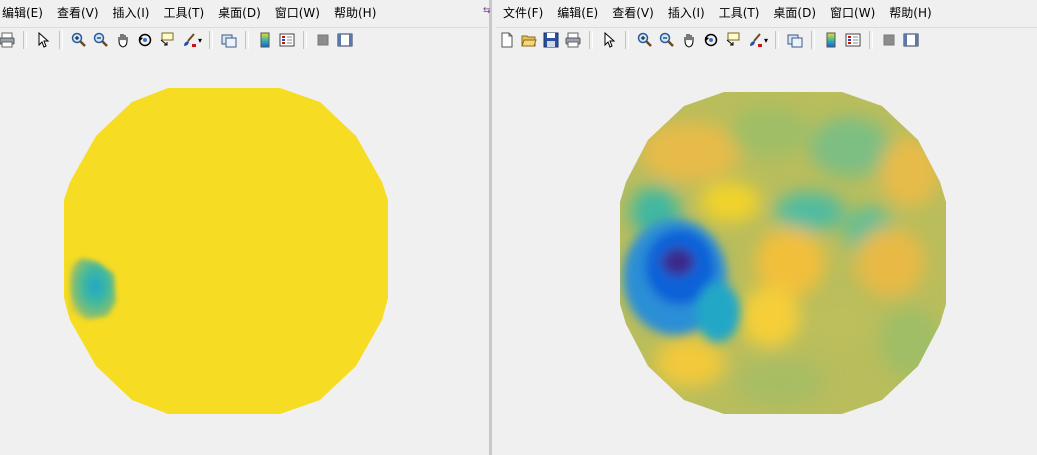 The image size is (1037, 455). What do you see at coordinates (244, 39) in the screenshot?
I see `left-toolbar: ▾` at bounding box center [244, 39].